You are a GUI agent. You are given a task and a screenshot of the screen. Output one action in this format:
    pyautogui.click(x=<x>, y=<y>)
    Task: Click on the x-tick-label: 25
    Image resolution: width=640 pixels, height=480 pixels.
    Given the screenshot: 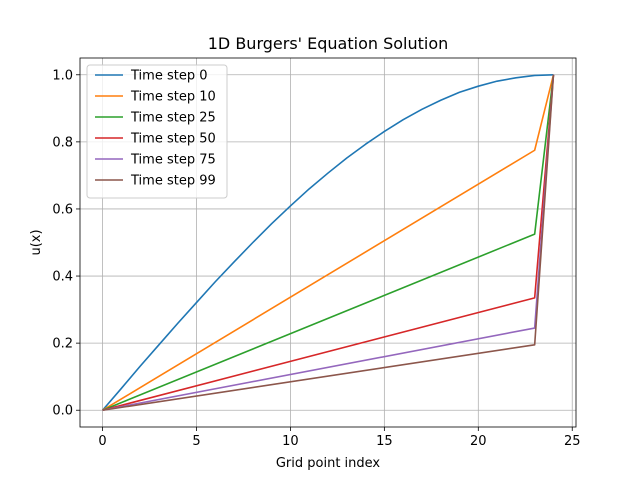 What is the action you would take?
    pyautogui.click(x=572, y=441)
    